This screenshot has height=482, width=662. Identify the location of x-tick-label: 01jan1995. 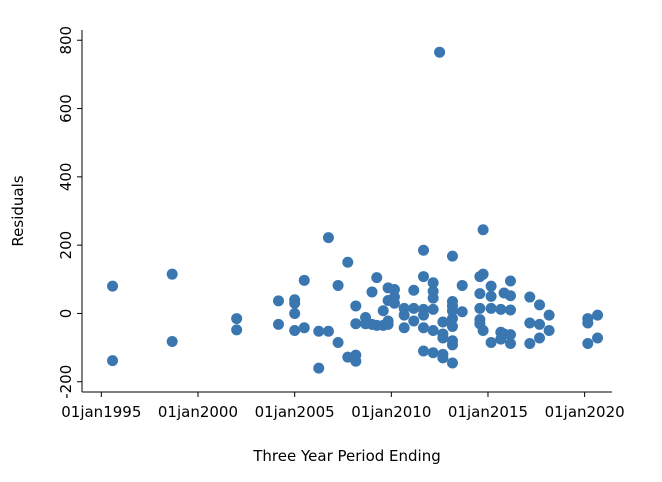
(101, 412).